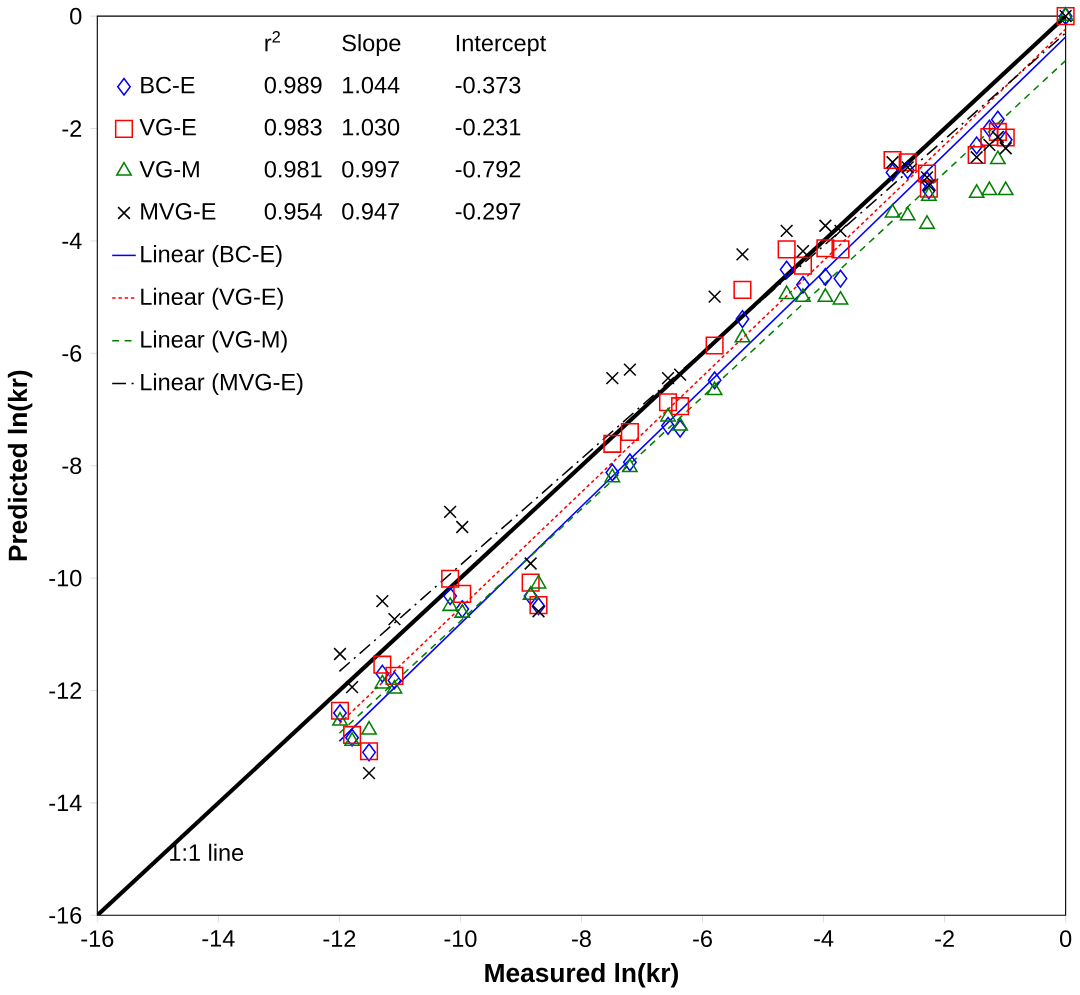 The width and height of the screenshot is (1080, 995). Describe the element at coordinates (824, 938) in the screenshot. I see `x-tick-label: -4` at that location.